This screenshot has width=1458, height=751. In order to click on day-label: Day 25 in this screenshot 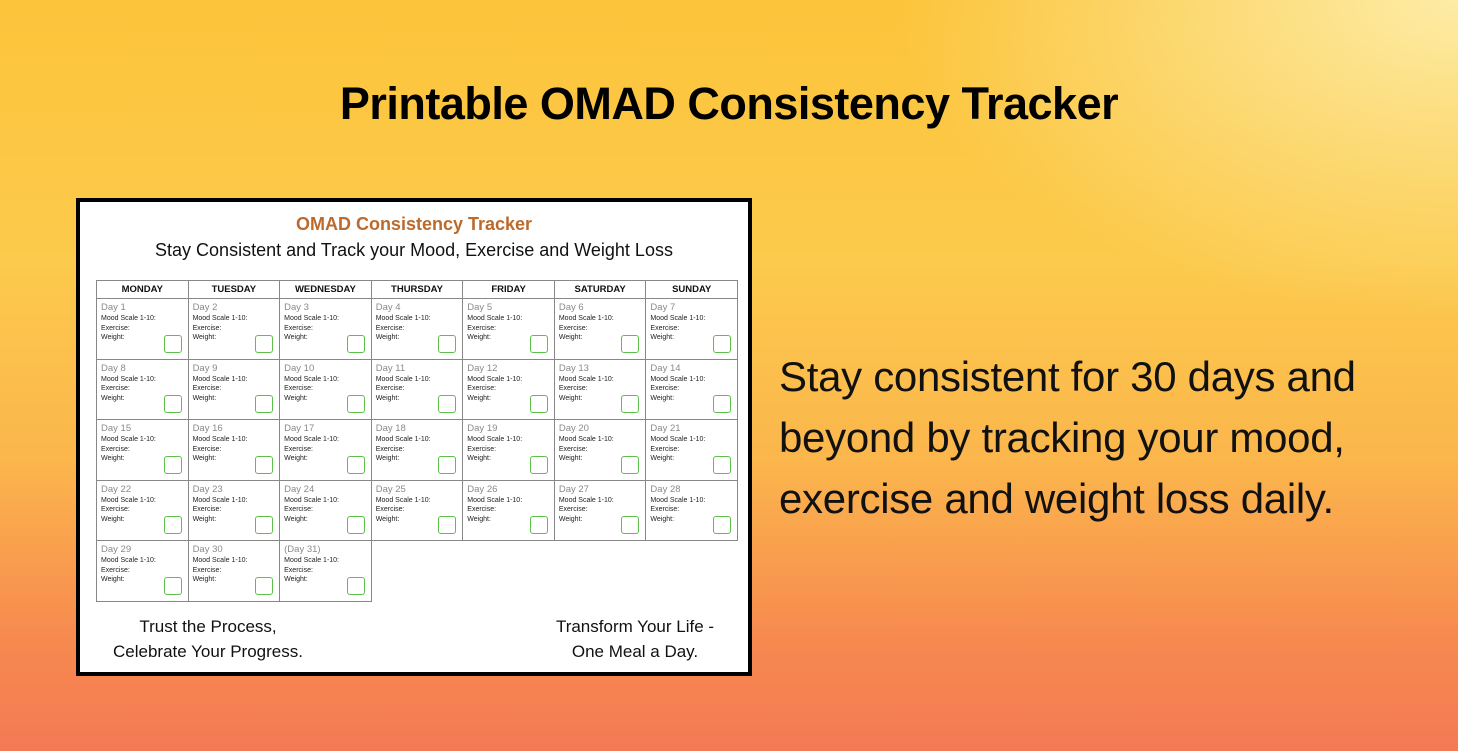, I will do `click(390, 489)`.